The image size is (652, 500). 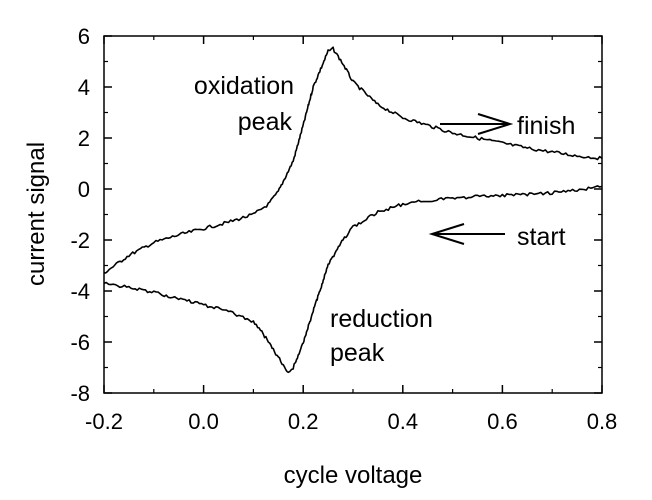 I want to click on y-tick-label: 6, so click(x=84, y=36).